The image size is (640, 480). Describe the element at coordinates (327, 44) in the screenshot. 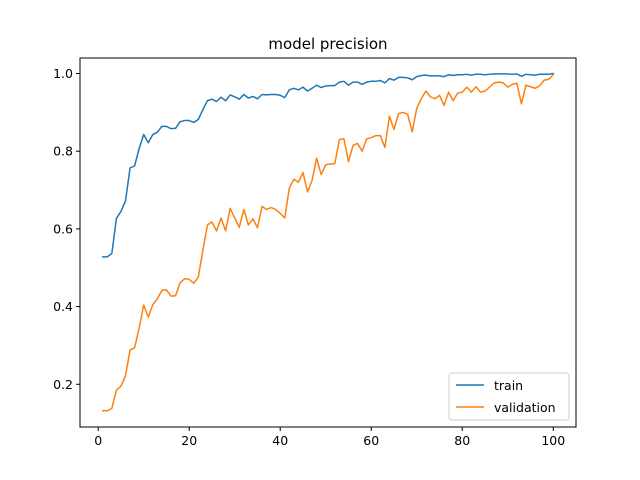

I see `chart-title: model precision` at that location.